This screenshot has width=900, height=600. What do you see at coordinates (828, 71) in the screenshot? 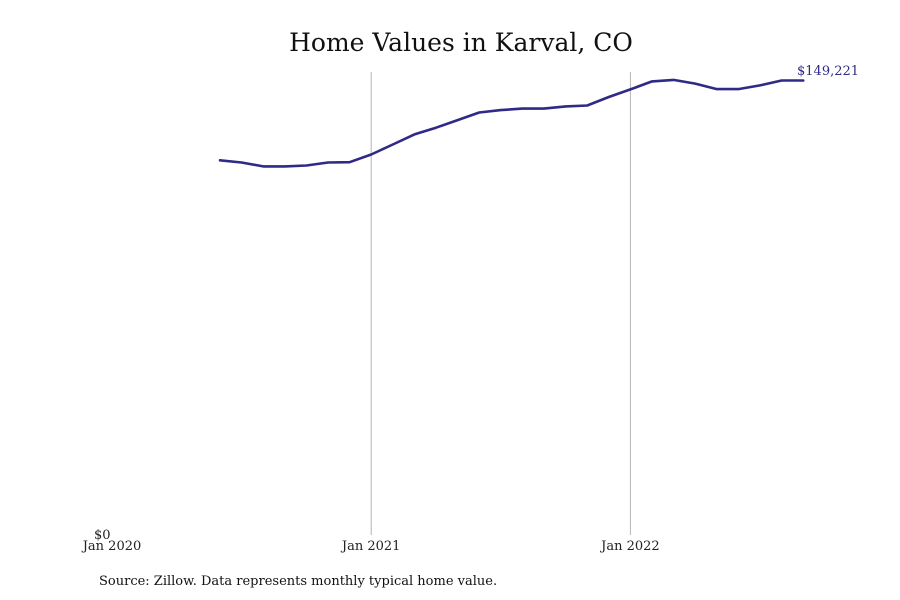
I see `end-value-label: $149,221` at bounding box center [828, 71].